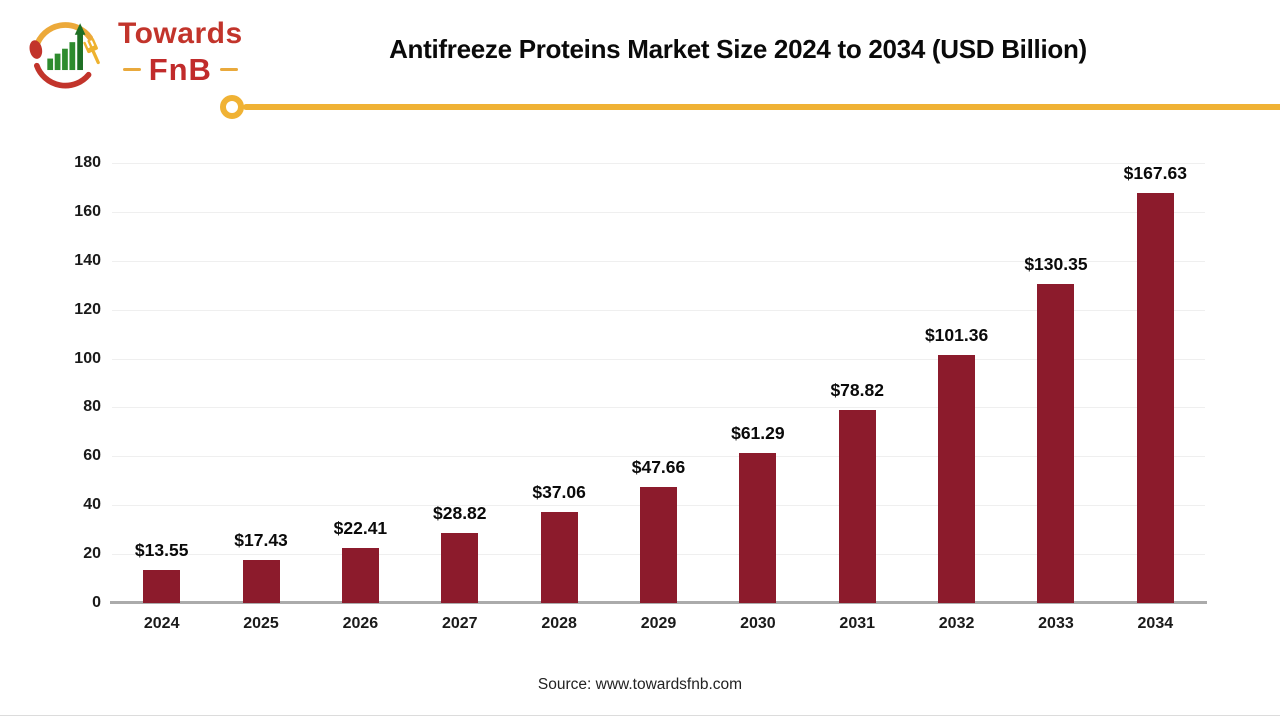  What do you see at coordinates (758, 528) in the screenshot?
I see `bar-2030` at bounding box center [758, 528].